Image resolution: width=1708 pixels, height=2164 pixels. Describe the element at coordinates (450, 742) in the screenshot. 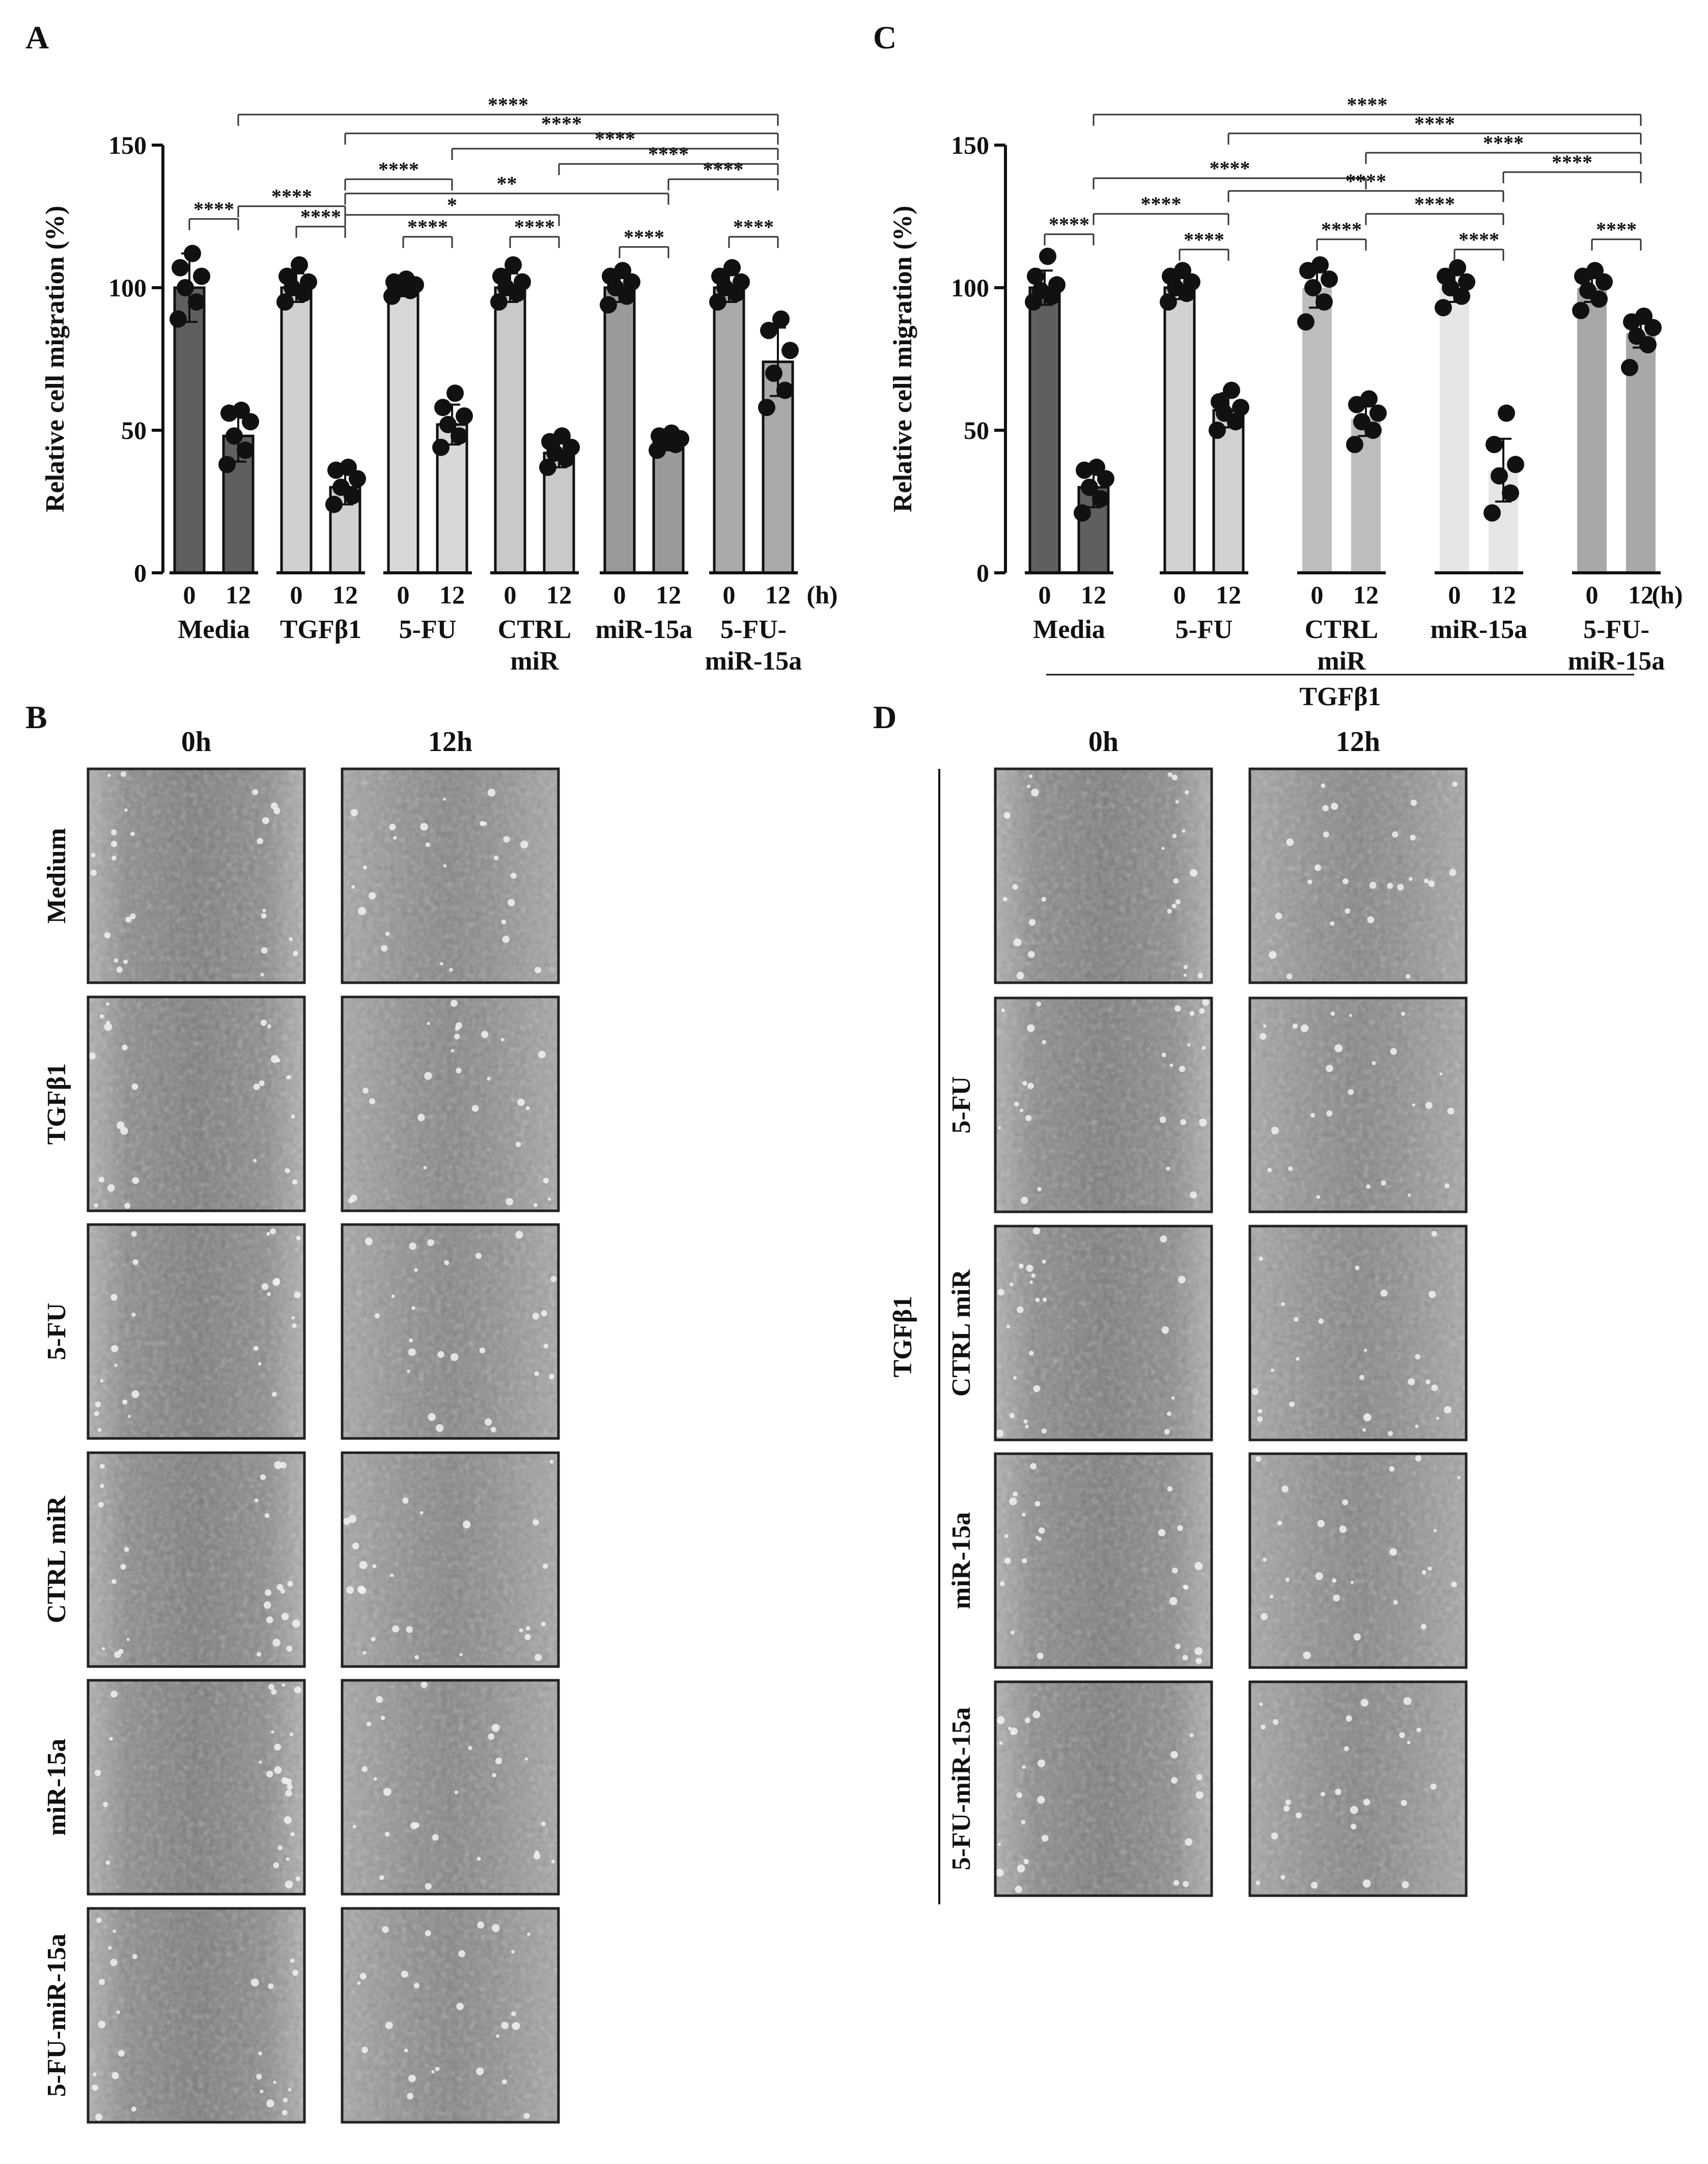

I see `column-label: 12h` at that location.